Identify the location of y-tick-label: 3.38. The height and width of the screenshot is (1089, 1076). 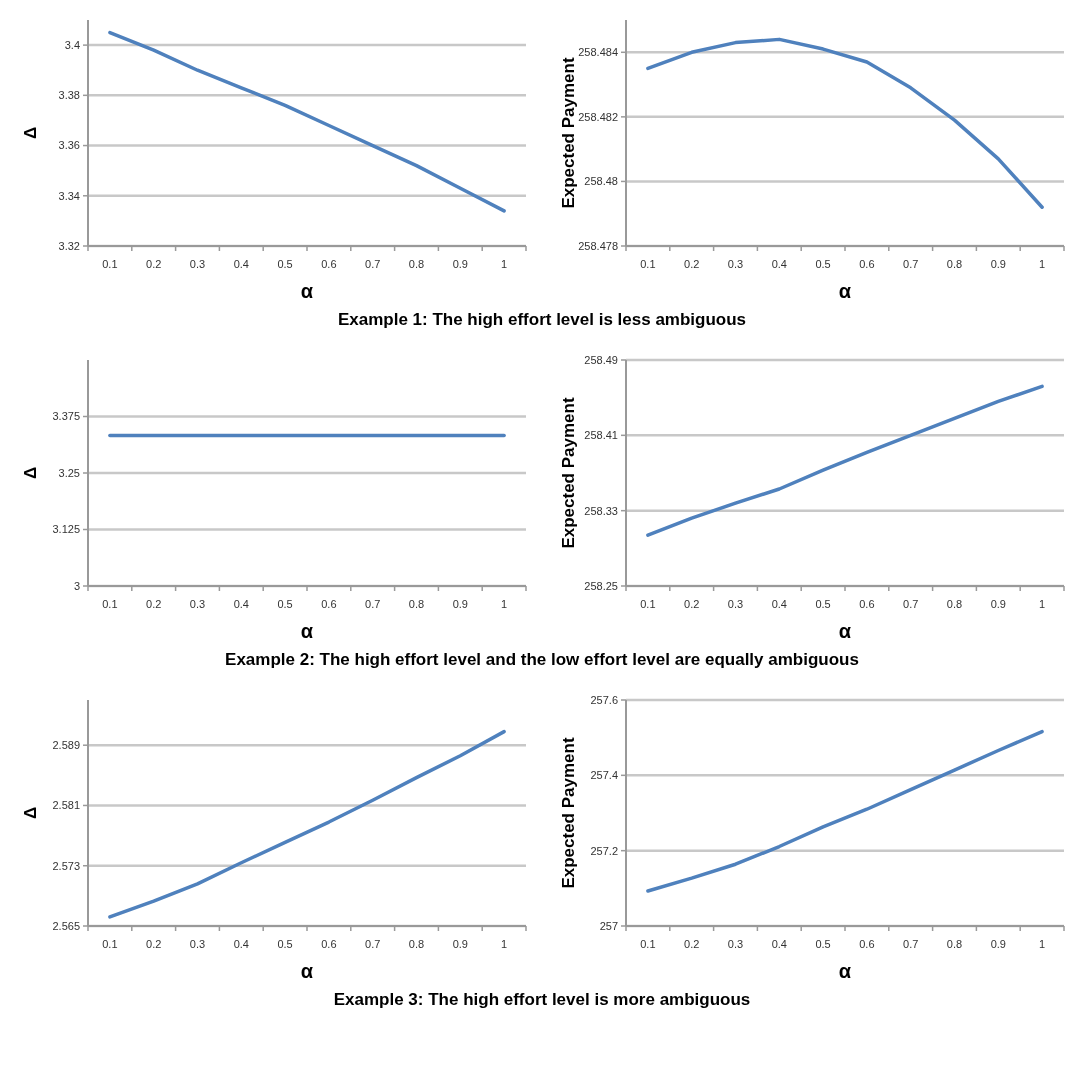
(69, 95).